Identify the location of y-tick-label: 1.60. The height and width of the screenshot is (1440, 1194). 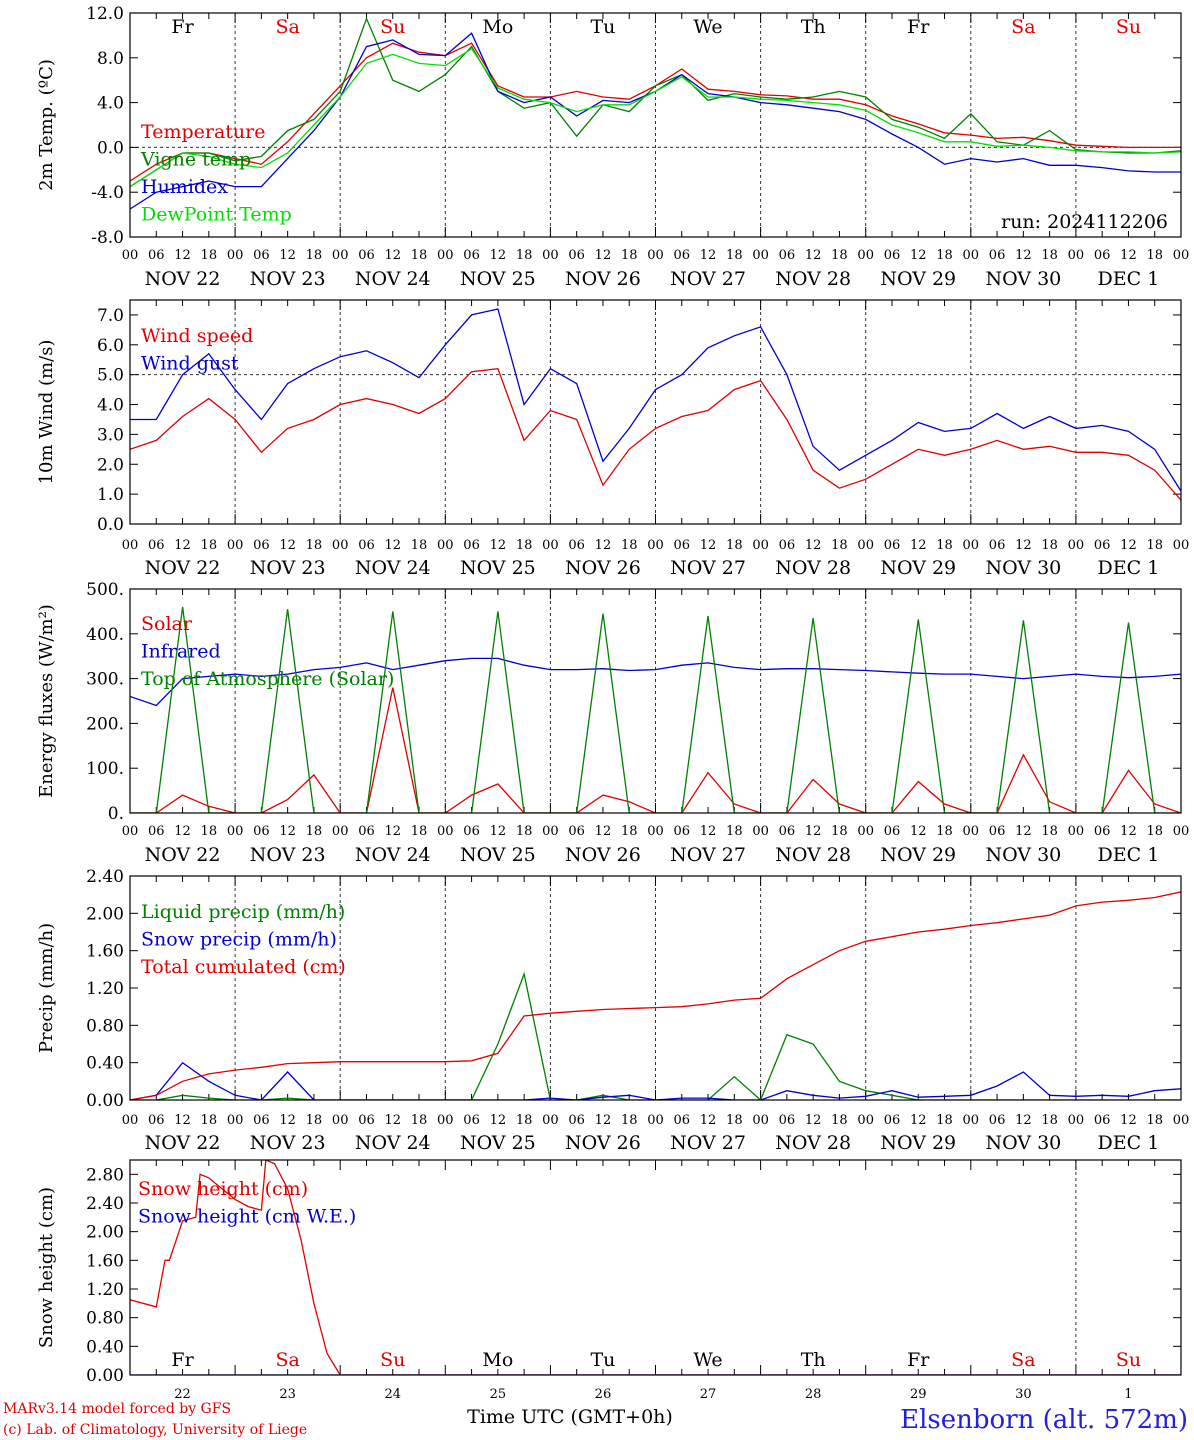
(105, 952).